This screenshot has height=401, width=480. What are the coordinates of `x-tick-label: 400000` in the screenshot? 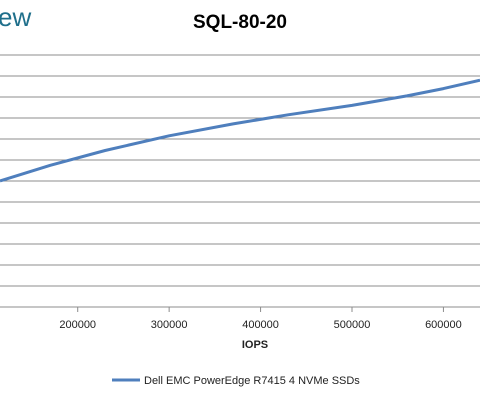 It's located at (260, 325).